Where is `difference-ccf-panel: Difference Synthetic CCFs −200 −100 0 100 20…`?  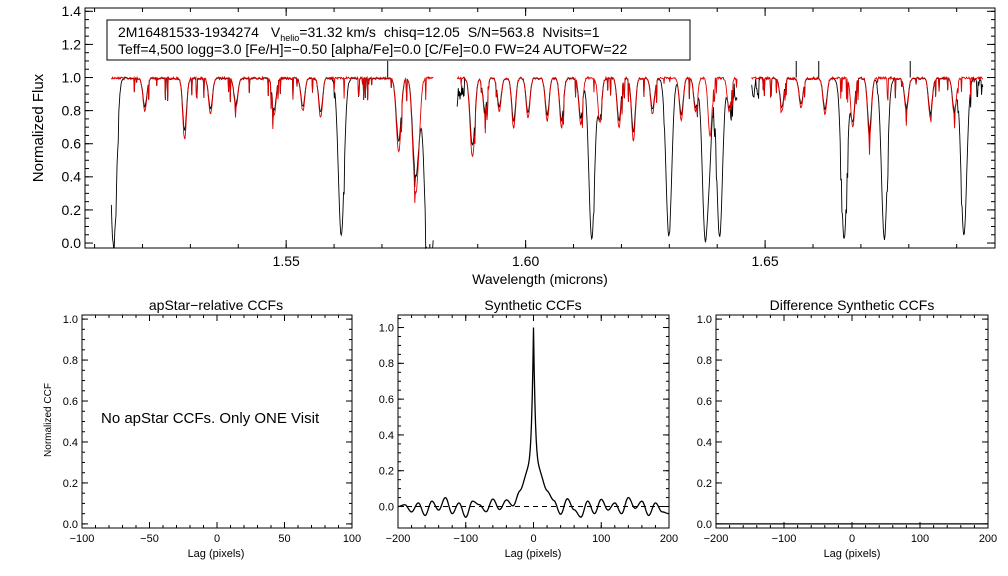
difference-ccf-panel: Difference Synthetic CCFs −200 −100 0 100 20… is located at coordinates (847, 428).